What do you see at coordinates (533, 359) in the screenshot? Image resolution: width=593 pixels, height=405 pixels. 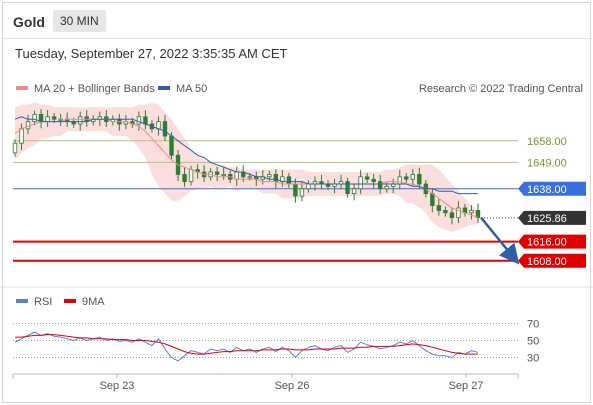 I see `rsi-tick-label: 30` at bounding box center [533, 359].